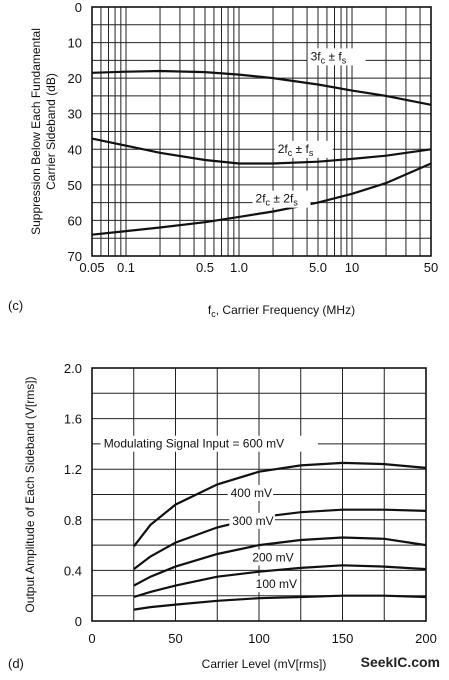 This screenshot has height=680, width=449. I want to click on y-tick-label: 10, so click(75, 43).